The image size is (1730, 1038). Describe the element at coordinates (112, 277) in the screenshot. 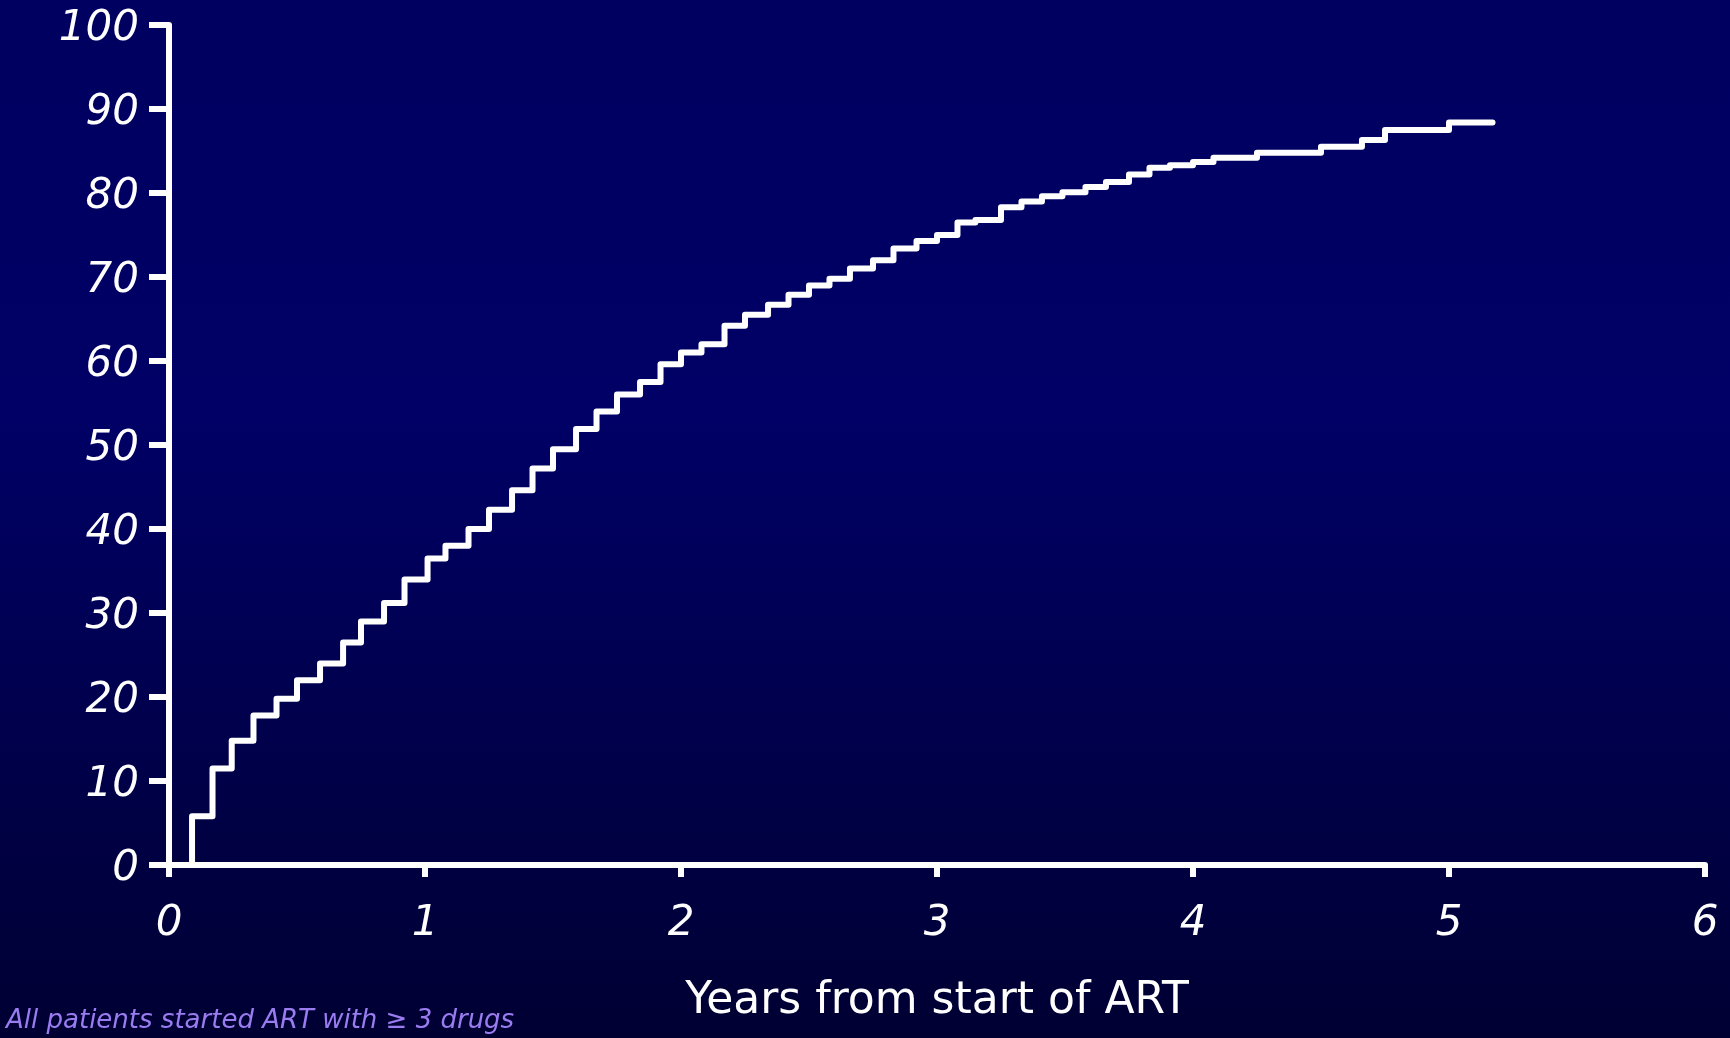

I see `y-tick-label: 70` at that location.